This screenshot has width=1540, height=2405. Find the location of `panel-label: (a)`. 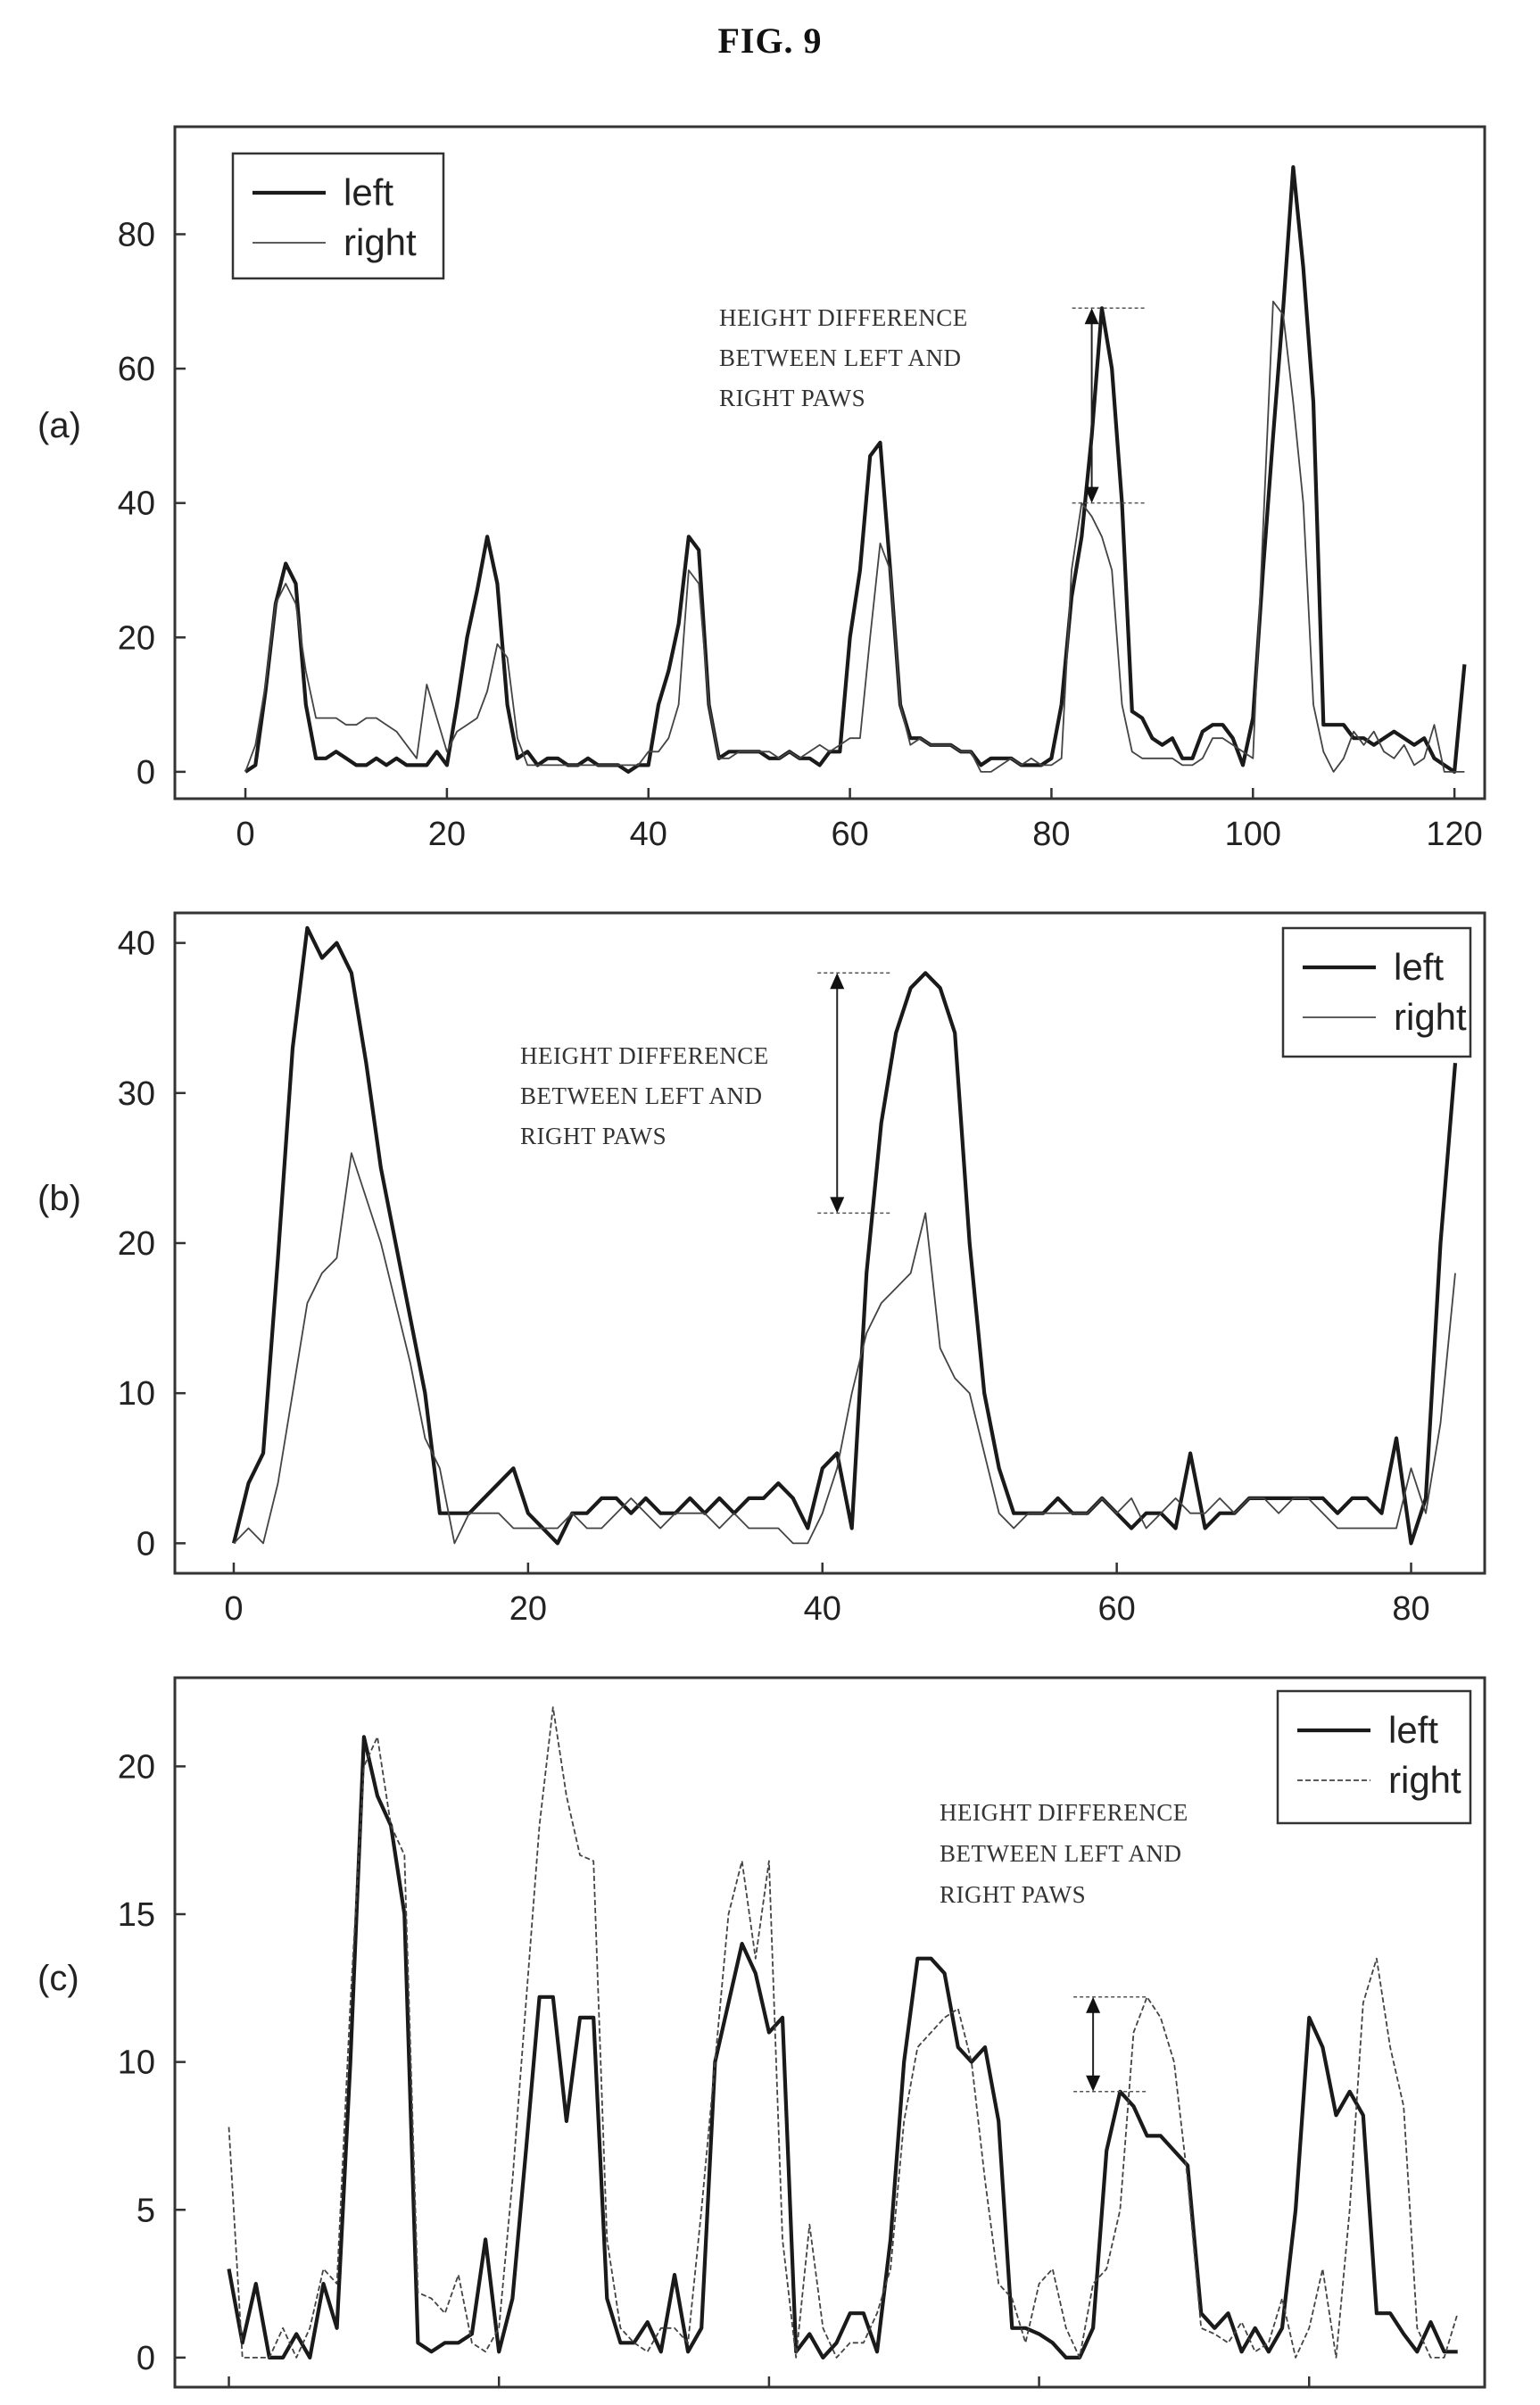

panel-label: (a) is located at coordinates (59, 425).